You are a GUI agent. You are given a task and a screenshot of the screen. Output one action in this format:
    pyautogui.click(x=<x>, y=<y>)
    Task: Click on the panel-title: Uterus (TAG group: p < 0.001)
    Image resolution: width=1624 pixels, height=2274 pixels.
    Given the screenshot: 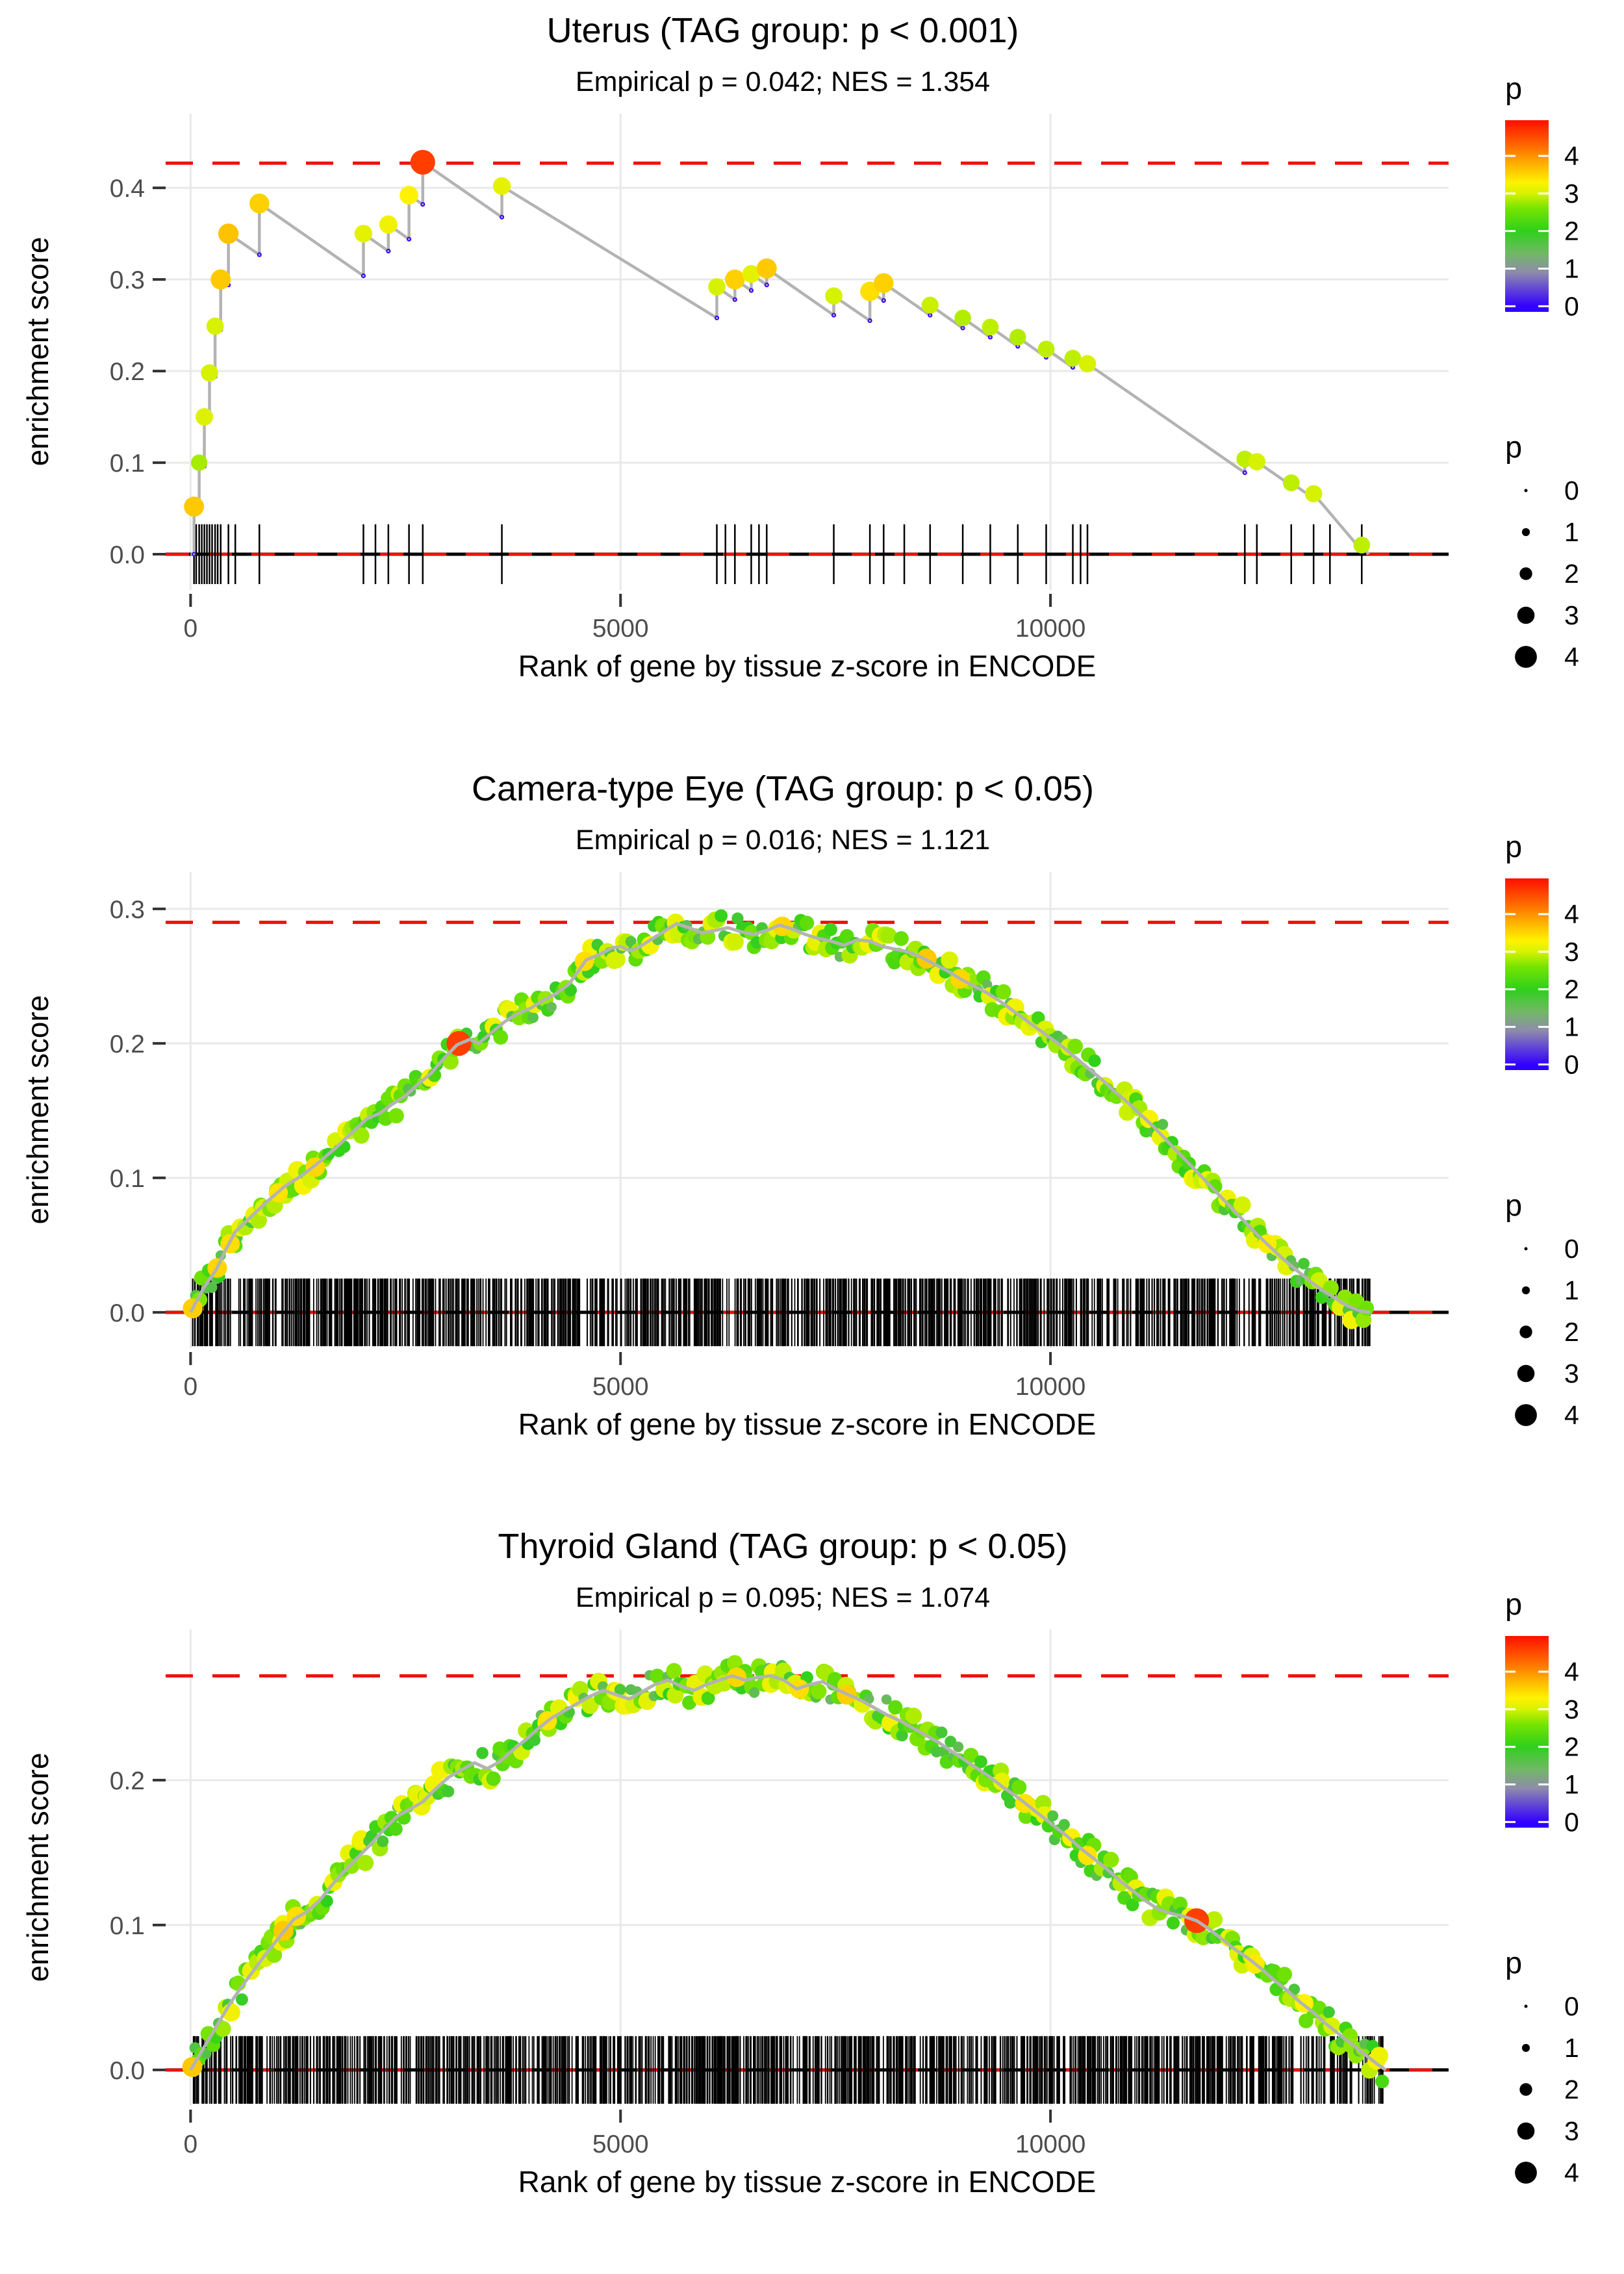 What is the action you would take?
    pyautogui.click(x=782, y=30)
    